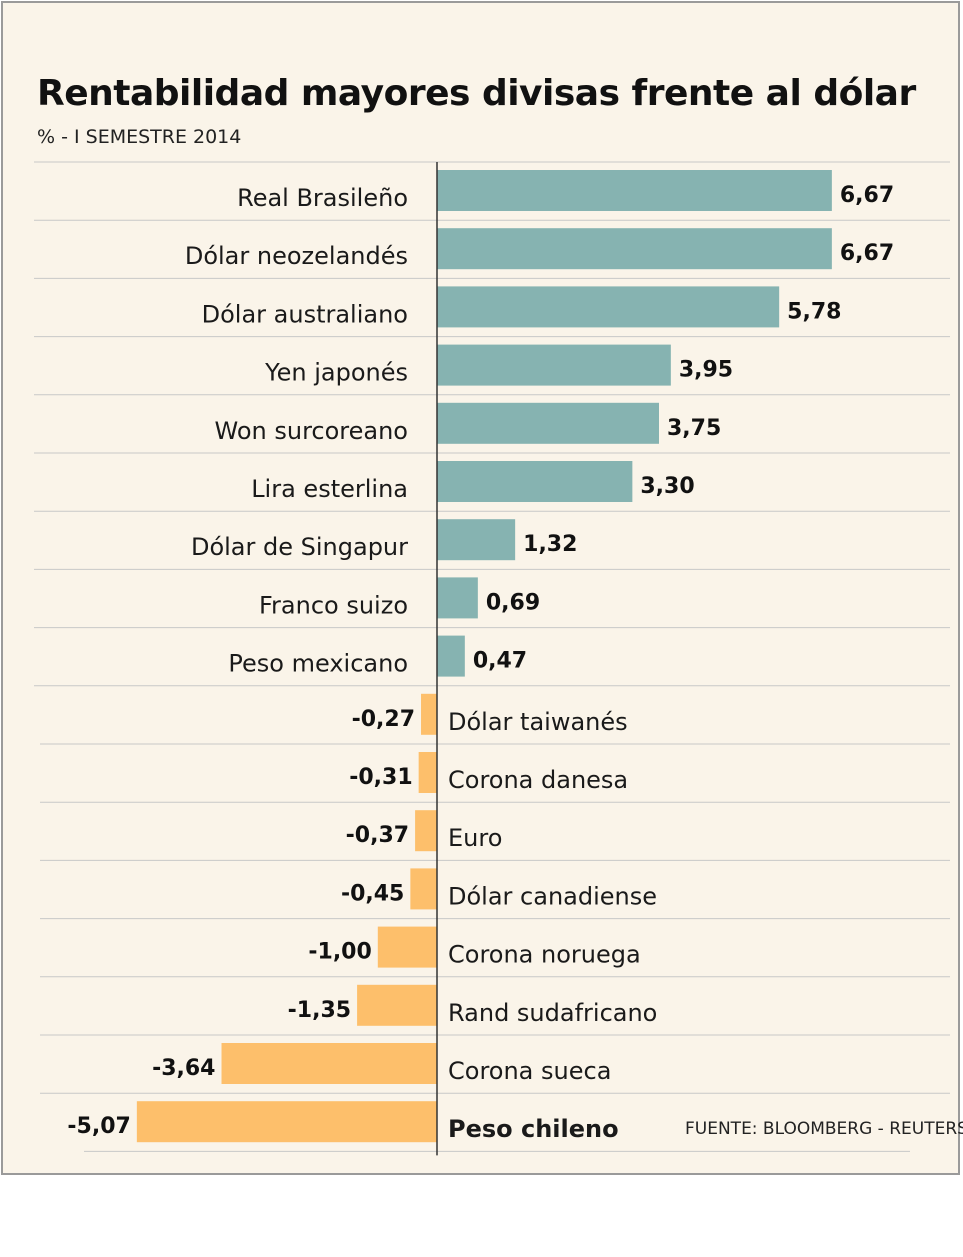 This screenshot has width=963, height=1257. Describe the element at coordinates (329, 489) in the screenshot. I see `category-label: Lira esterlina` at that location.